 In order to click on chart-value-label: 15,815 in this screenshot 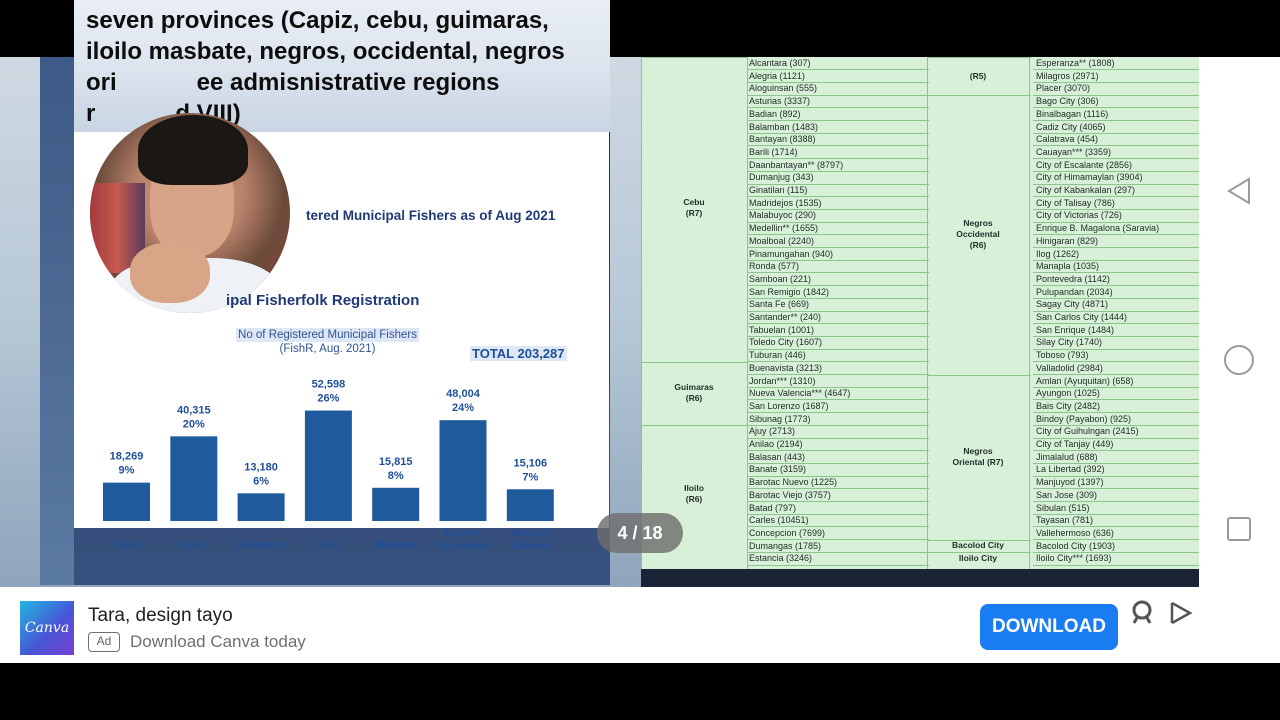, I will do `click(396, 462)`.